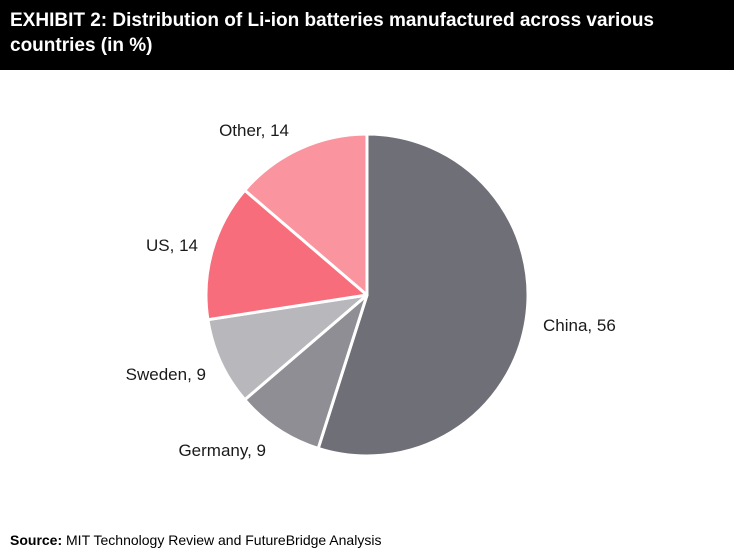 This screenshot has height=559, width=734. I want to click on source-label: Source:, so click(36, 540).